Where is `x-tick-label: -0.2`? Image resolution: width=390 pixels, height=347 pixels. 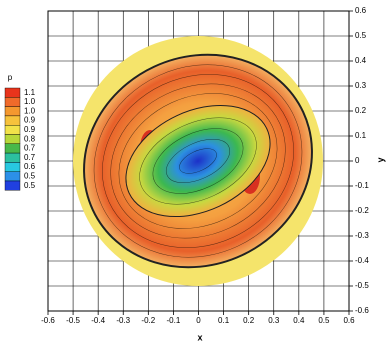
x-tick-label: -0.2 is located at coordinates (148, 320).